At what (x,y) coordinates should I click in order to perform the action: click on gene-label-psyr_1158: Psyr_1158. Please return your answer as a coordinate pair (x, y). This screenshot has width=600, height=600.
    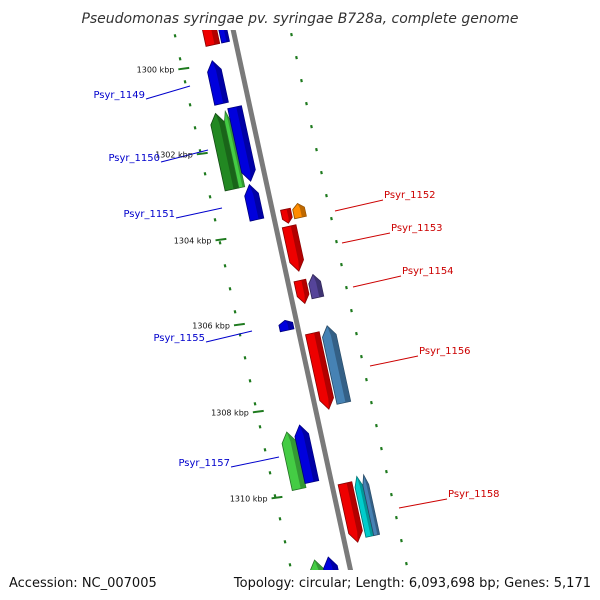
    Looking at the image, I should click on (474, 494).